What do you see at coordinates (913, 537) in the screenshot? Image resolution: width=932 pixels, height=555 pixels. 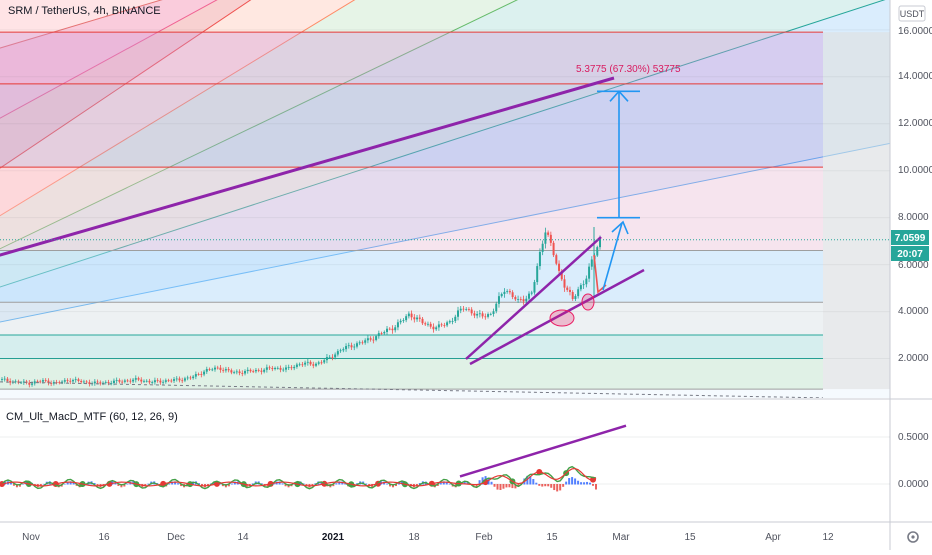 I see `settings-gear-icon` at bounding box center [913, 537].